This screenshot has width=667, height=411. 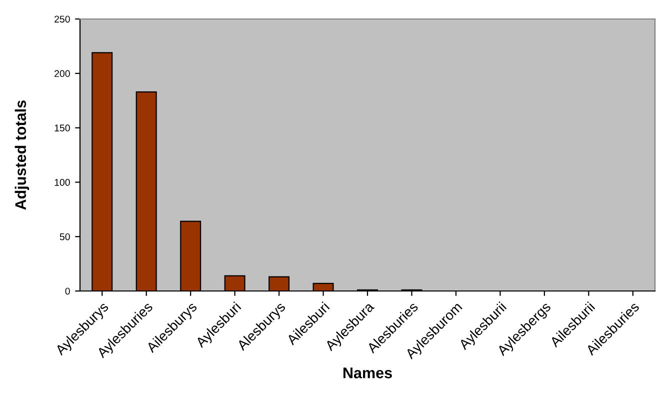 I want to click on y-tick-label: 0, so click(x=67, y=291).